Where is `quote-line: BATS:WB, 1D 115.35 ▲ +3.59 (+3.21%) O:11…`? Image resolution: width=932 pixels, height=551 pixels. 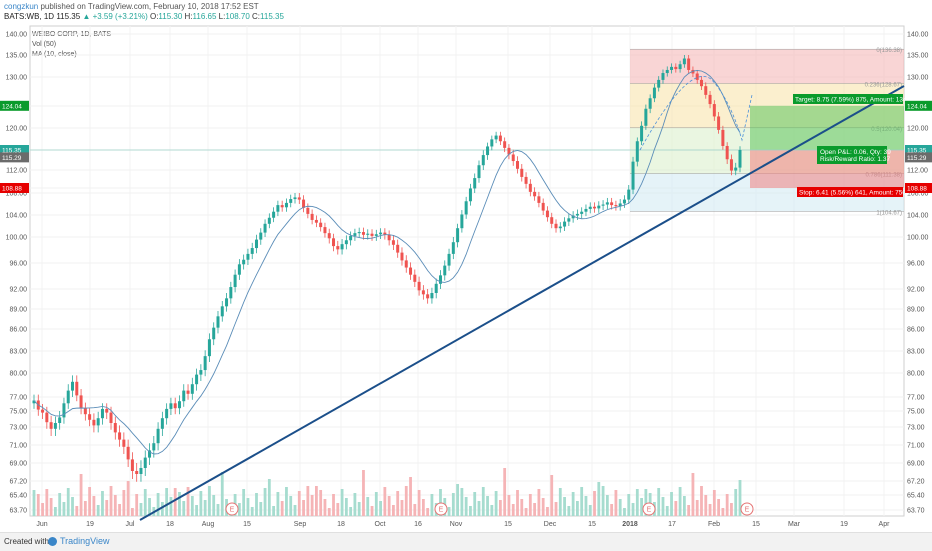
quote-line: BATS:WB, 1D 115.35 ▲ +3.59 (+3.21%) O:11… is located at coordinates (144, 16).